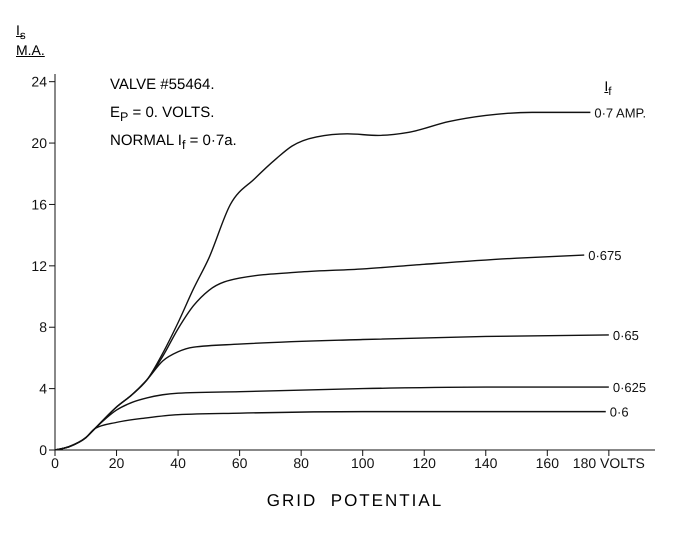 Image resolution: width=687 pixels, height=537 pixels. I want to click on series-label: 0·675, so click(605, 256).